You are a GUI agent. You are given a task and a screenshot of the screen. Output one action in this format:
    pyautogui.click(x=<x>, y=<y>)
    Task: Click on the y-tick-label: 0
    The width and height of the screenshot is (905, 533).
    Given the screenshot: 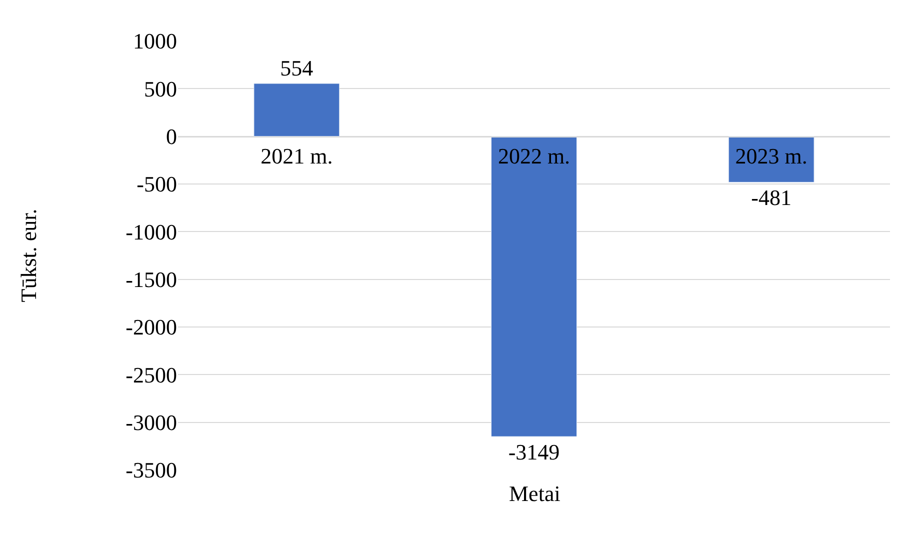 What is the action you would take?
    pyautogui.click(x=171, y=137)
    